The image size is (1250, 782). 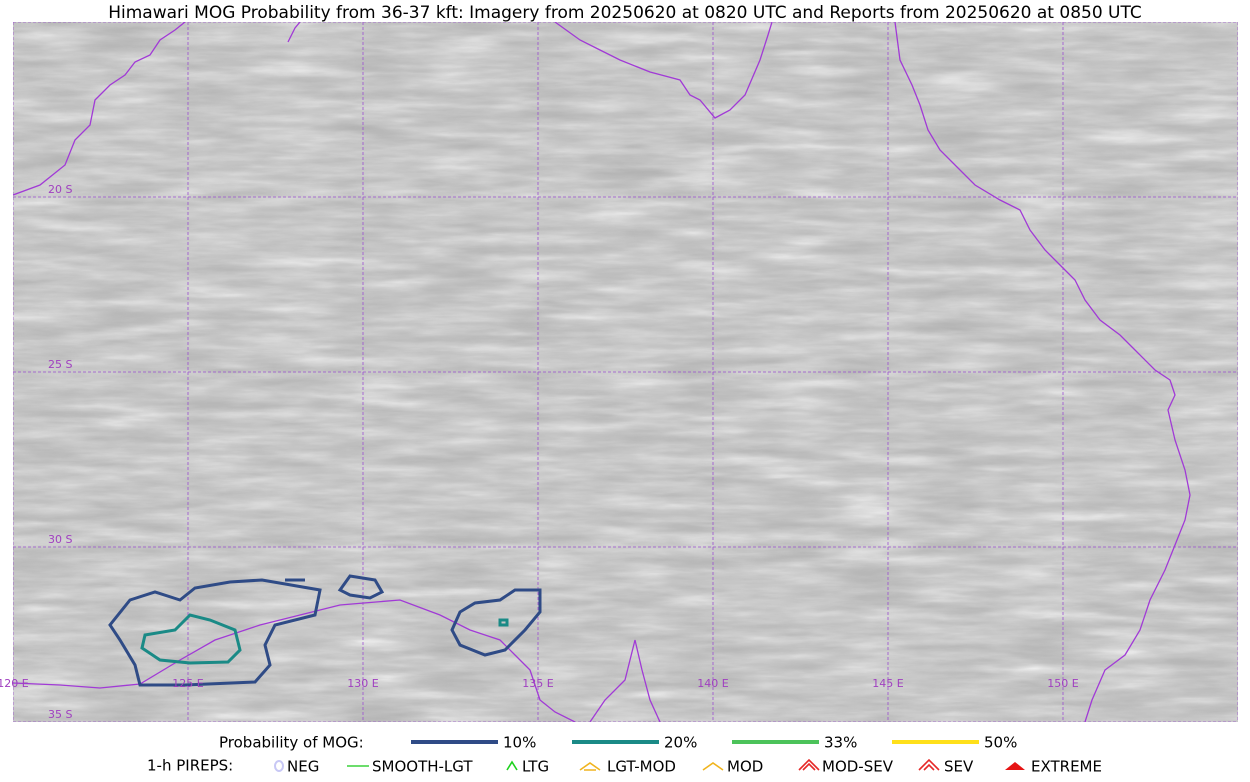 What do you see at coordinates (60, 189) in the screenshot?
I see `latitude-label: 20 S` at bounding box center [60, 189].